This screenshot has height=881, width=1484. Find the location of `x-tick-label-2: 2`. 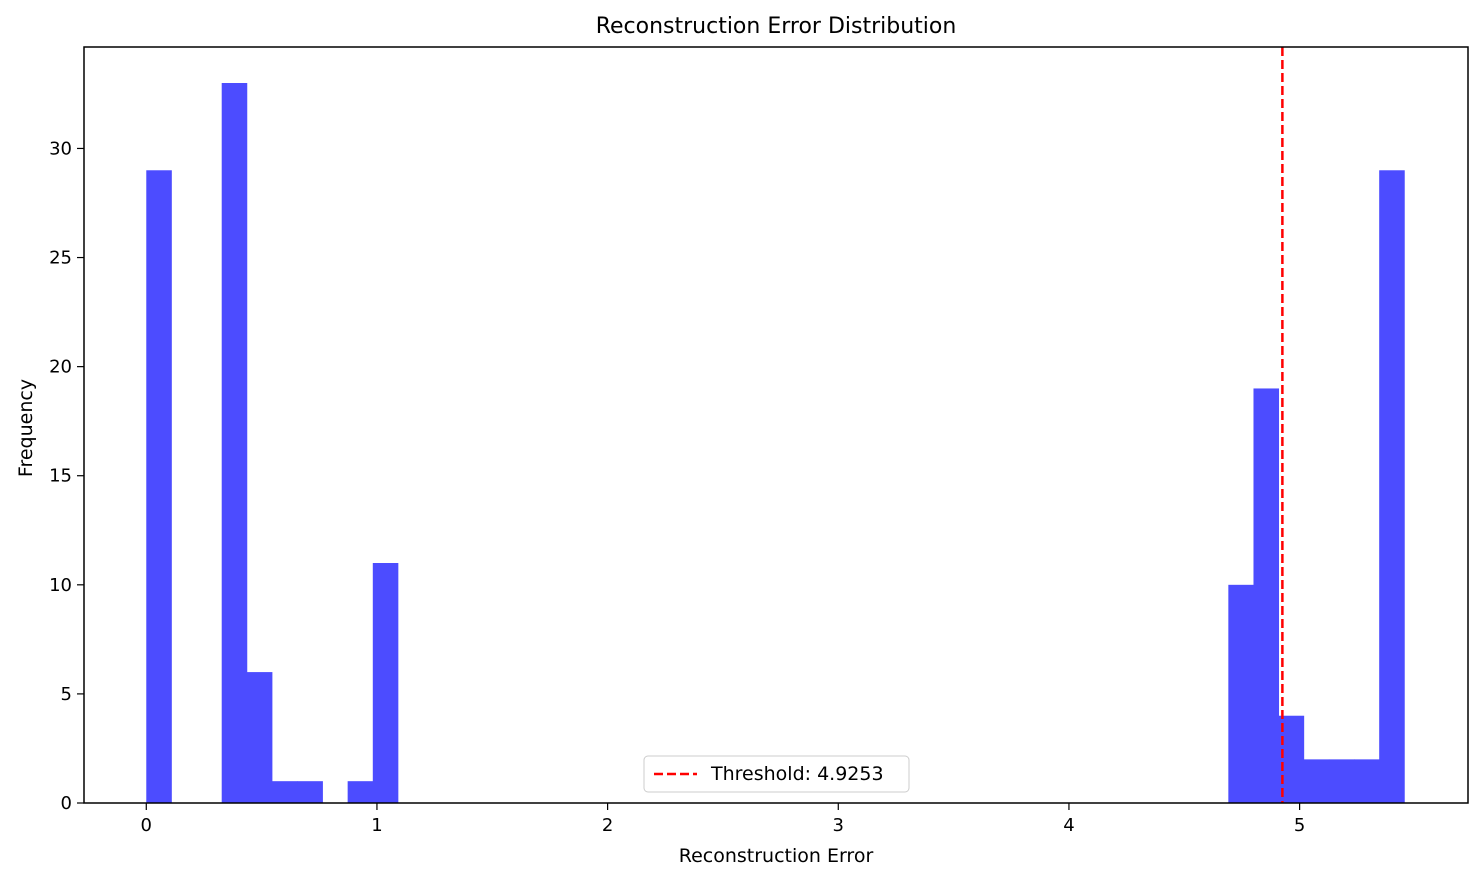

x-tick-label-2: 2 is located at coordinates (607, 825).